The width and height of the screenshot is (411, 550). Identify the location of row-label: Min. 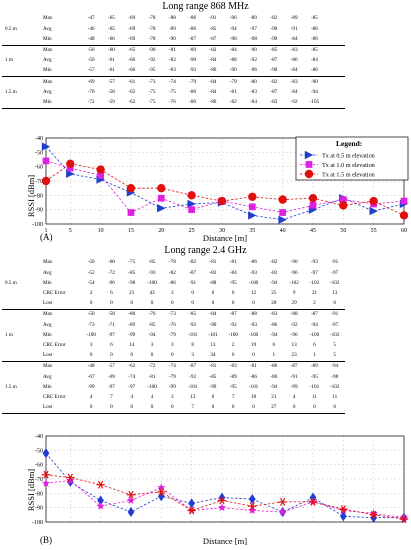
(62, 103).